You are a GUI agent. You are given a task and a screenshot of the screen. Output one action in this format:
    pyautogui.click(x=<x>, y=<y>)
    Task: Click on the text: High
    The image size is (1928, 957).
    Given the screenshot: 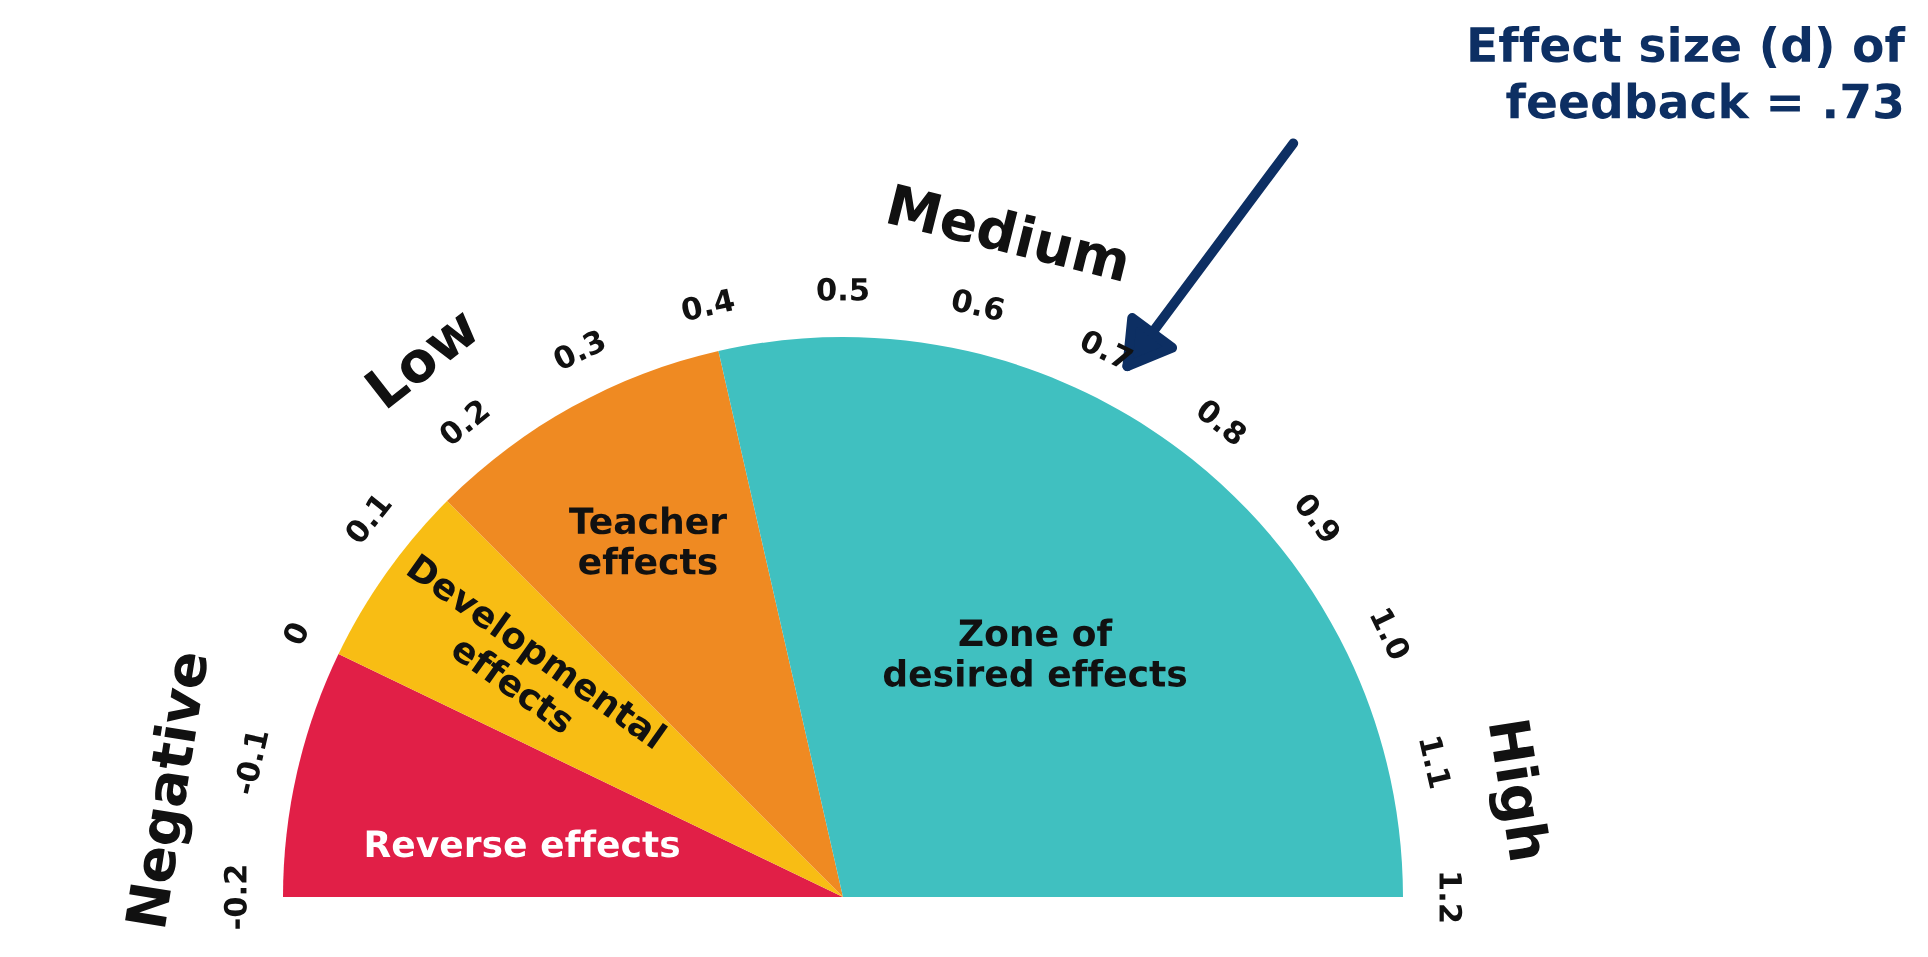 What is the action you would take?
    pyautogui.click(x=1515, y=791)
    